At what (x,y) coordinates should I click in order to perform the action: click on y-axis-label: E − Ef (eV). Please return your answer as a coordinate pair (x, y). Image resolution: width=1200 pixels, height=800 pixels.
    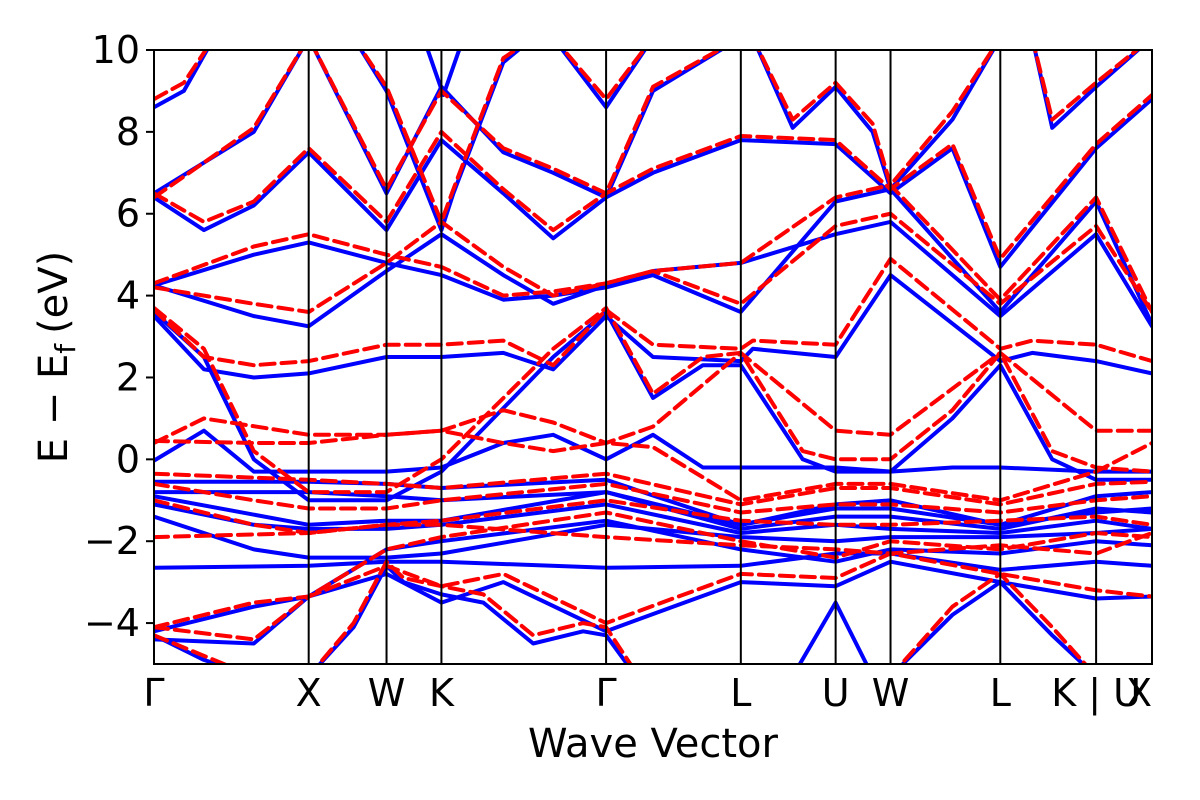
    Looking at the image, I should click on (56, 357).